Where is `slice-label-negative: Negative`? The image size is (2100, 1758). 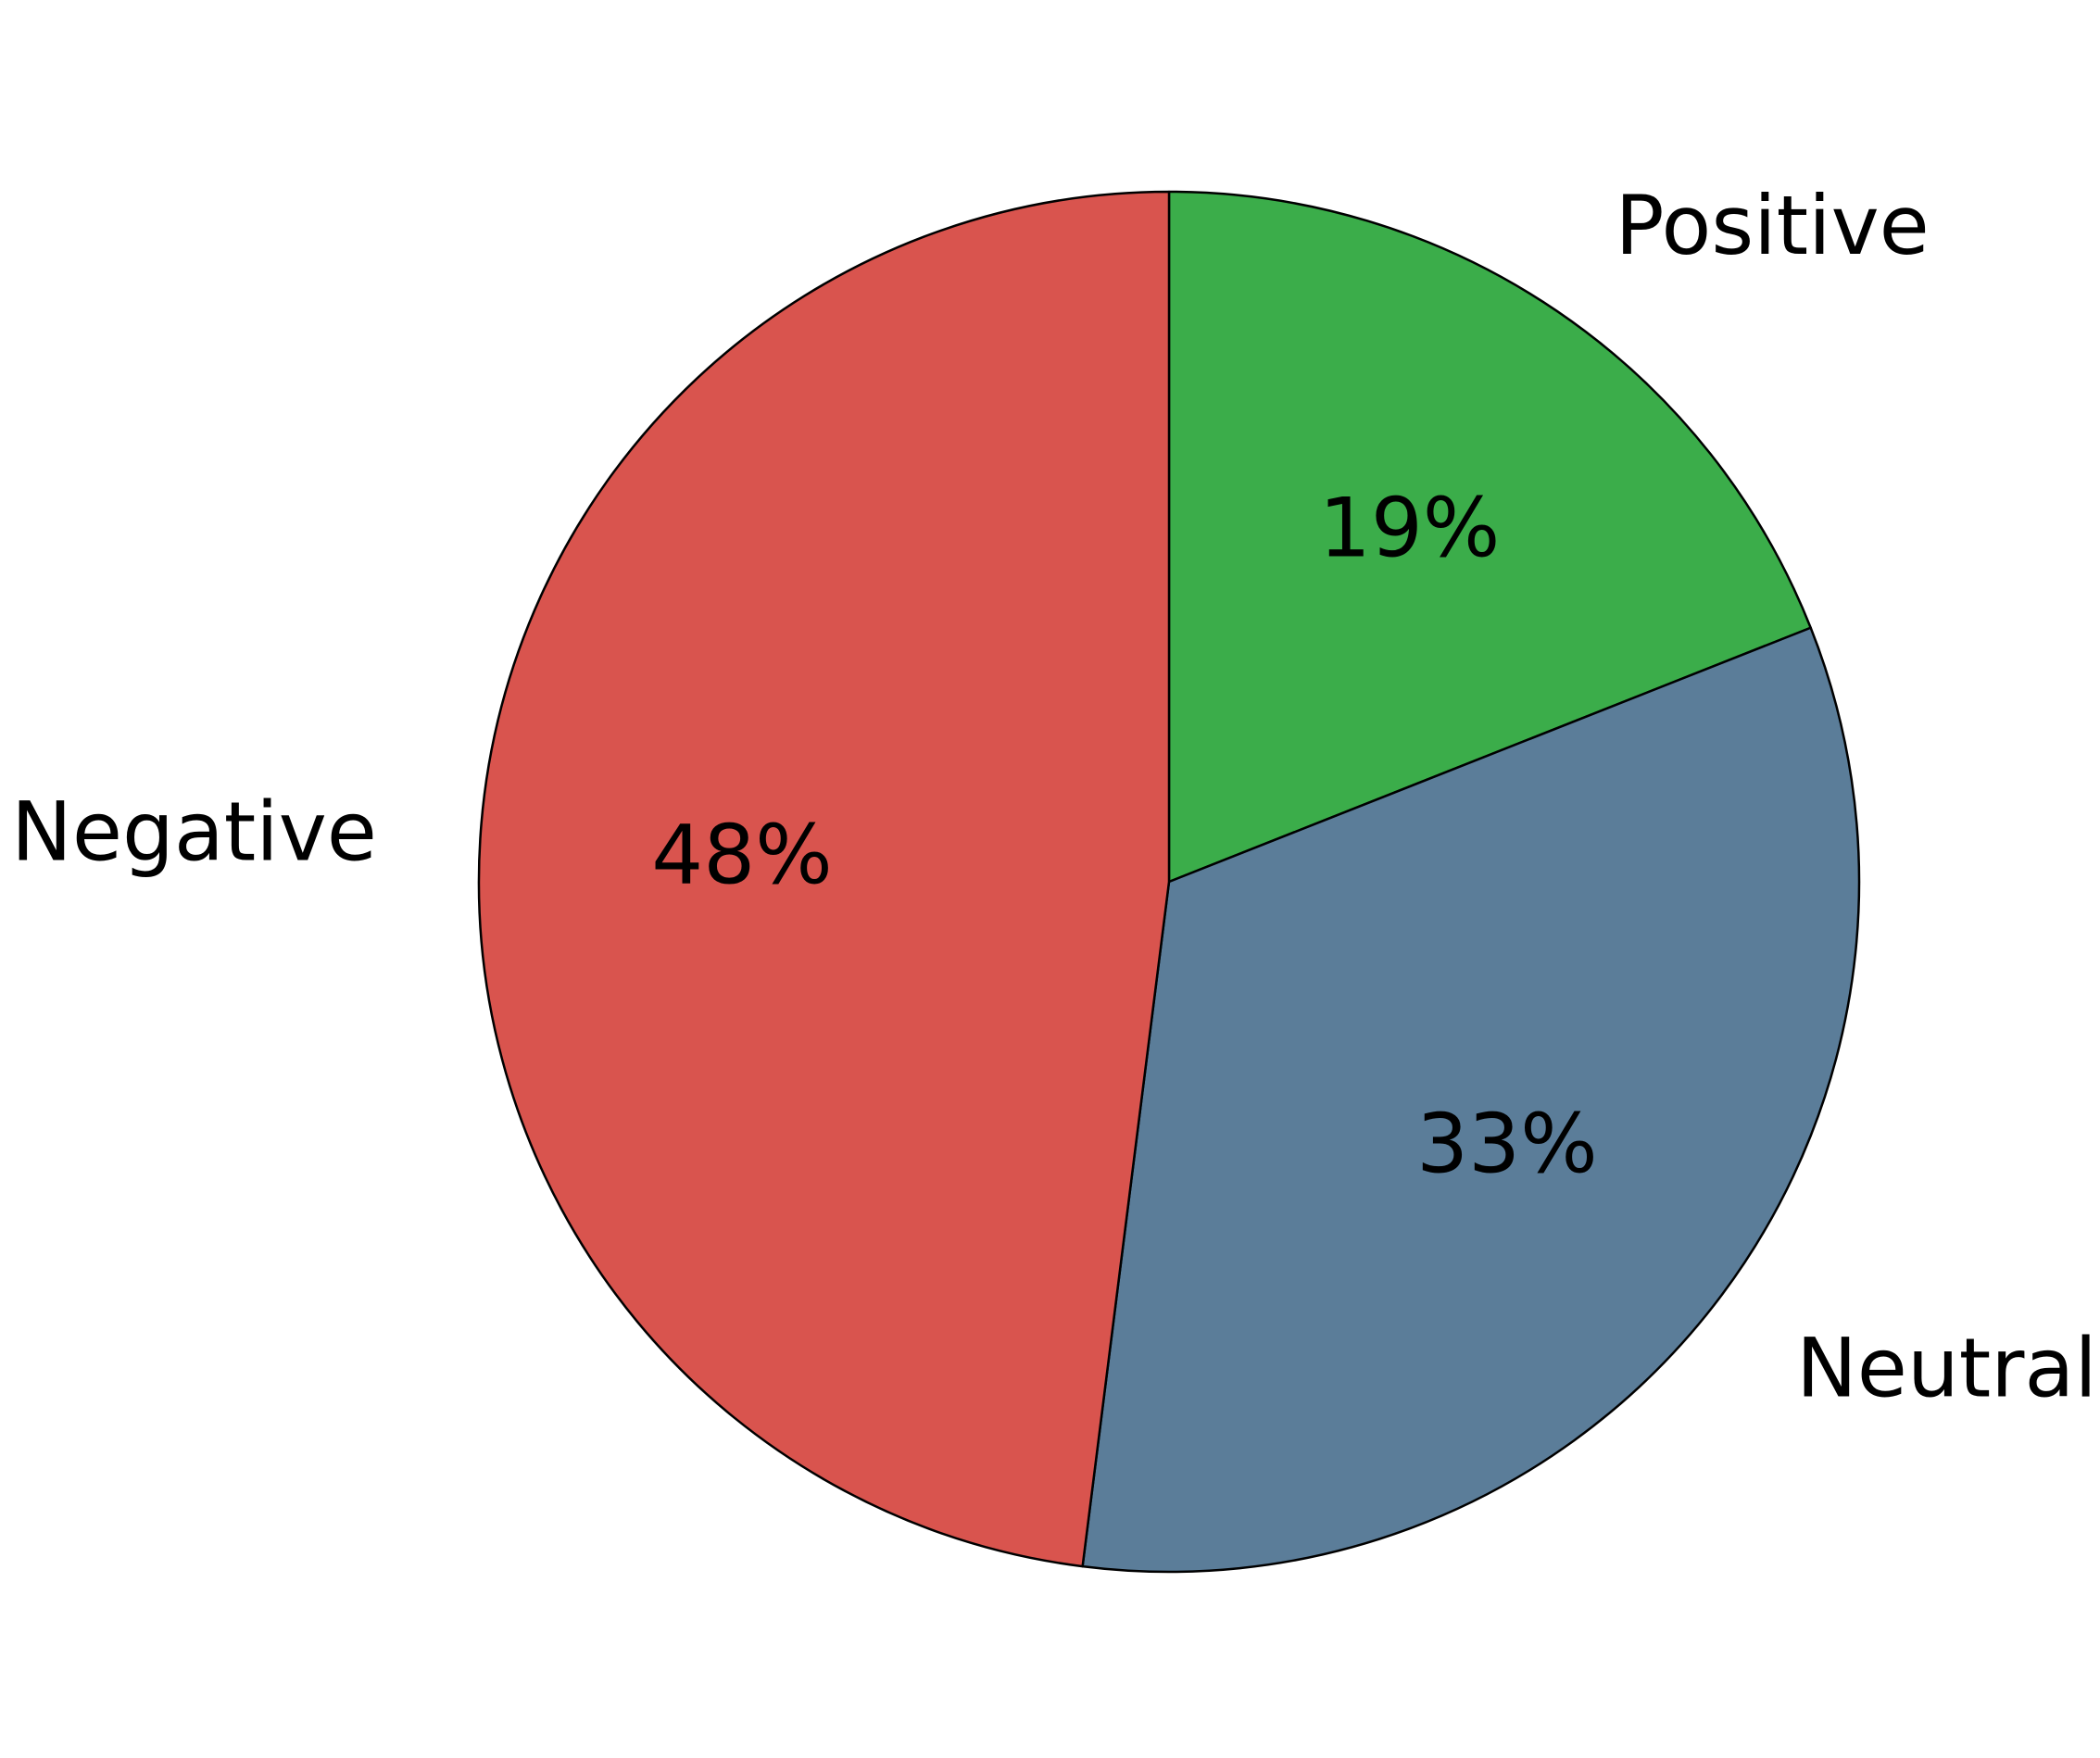 slice-label-negative: Negative is located at coordinates (194, 833).